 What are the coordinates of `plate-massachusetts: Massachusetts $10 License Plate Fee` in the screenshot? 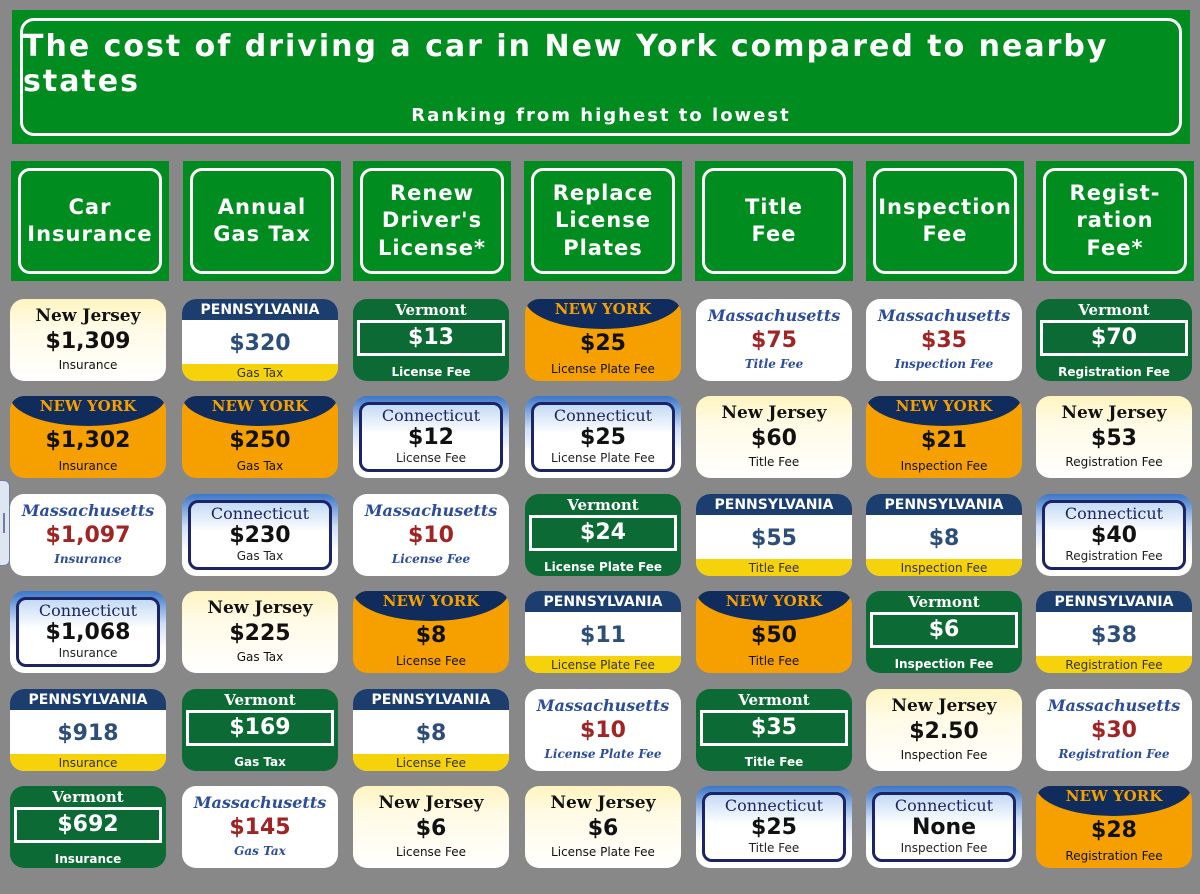 It's located at (603, 730).